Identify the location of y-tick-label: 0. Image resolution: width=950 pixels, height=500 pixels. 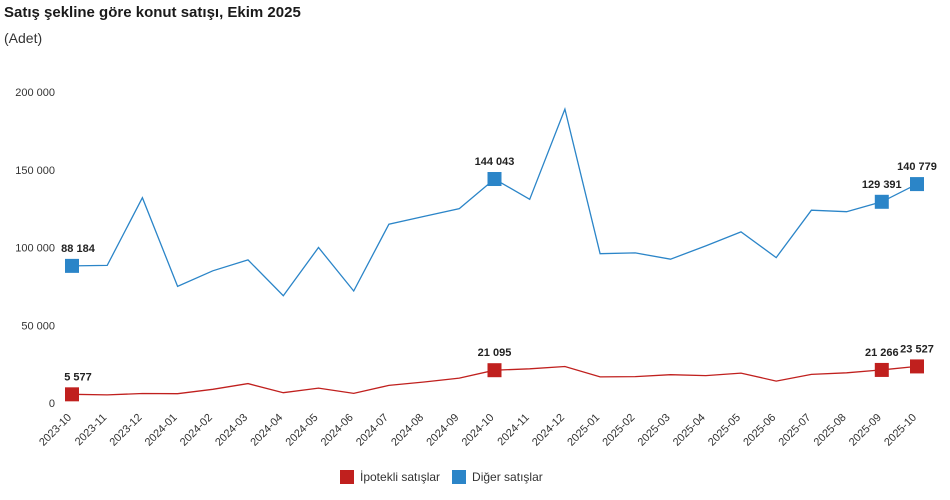
(52, 404).